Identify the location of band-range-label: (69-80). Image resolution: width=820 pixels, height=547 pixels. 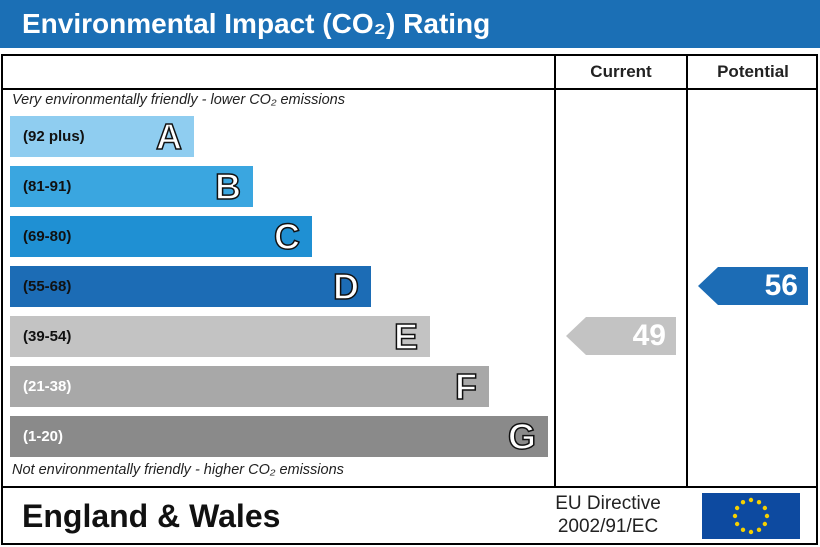
(47, 236).